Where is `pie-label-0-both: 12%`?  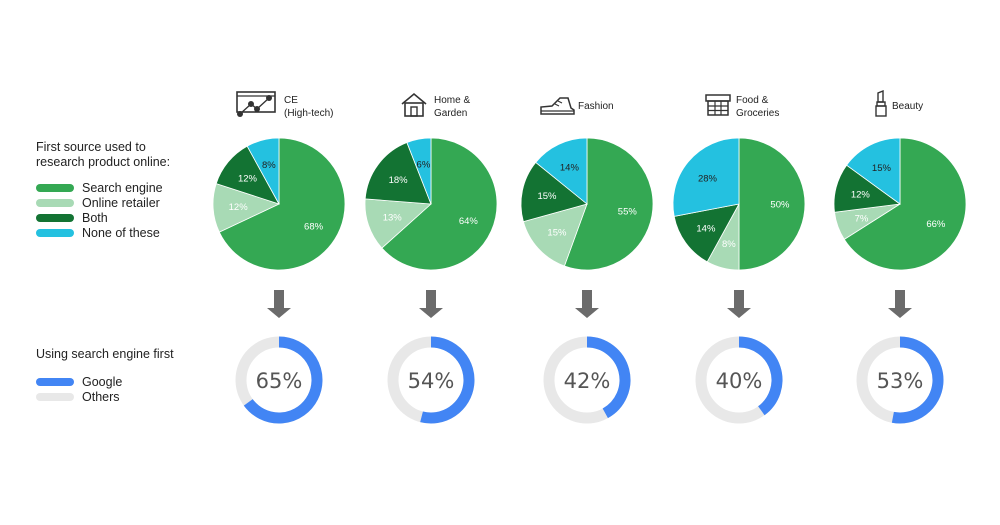 pie-label-0-both: 12% is located at coordinates (248, 178).